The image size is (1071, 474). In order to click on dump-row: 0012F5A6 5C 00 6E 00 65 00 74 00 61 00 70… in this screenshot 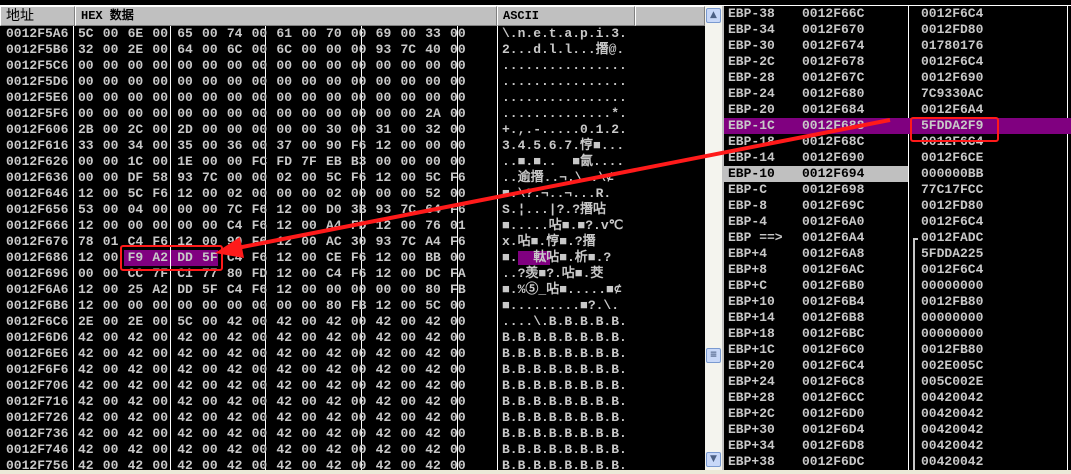, I will do `click(352, 34)`.